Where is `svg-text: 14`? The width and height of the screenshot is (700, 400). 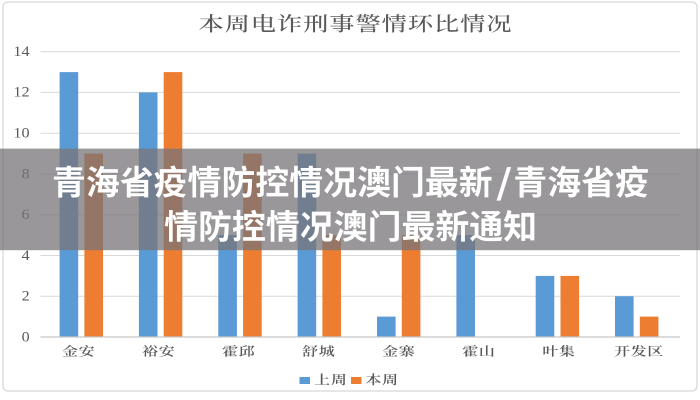
svg-text: 14 is located at coordinates (21, 52).